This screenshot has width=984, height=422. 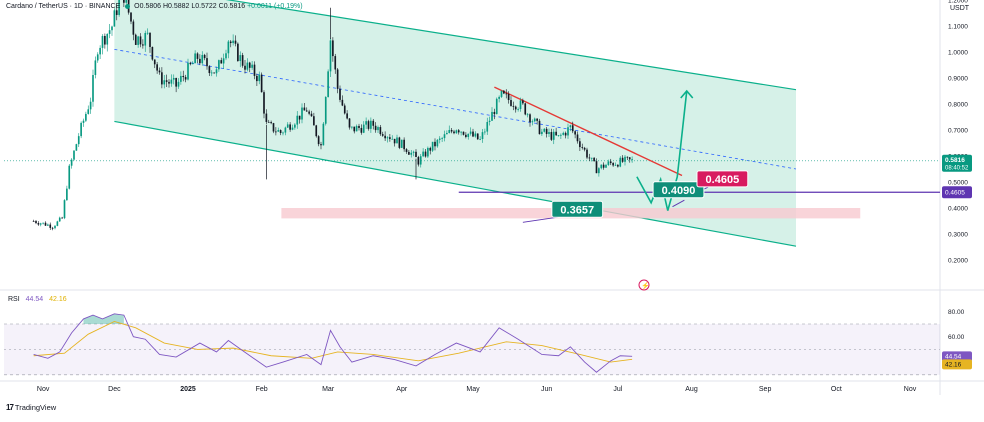 I want to click on price-tick-label: 0.7000, so click(x=958, y=131).